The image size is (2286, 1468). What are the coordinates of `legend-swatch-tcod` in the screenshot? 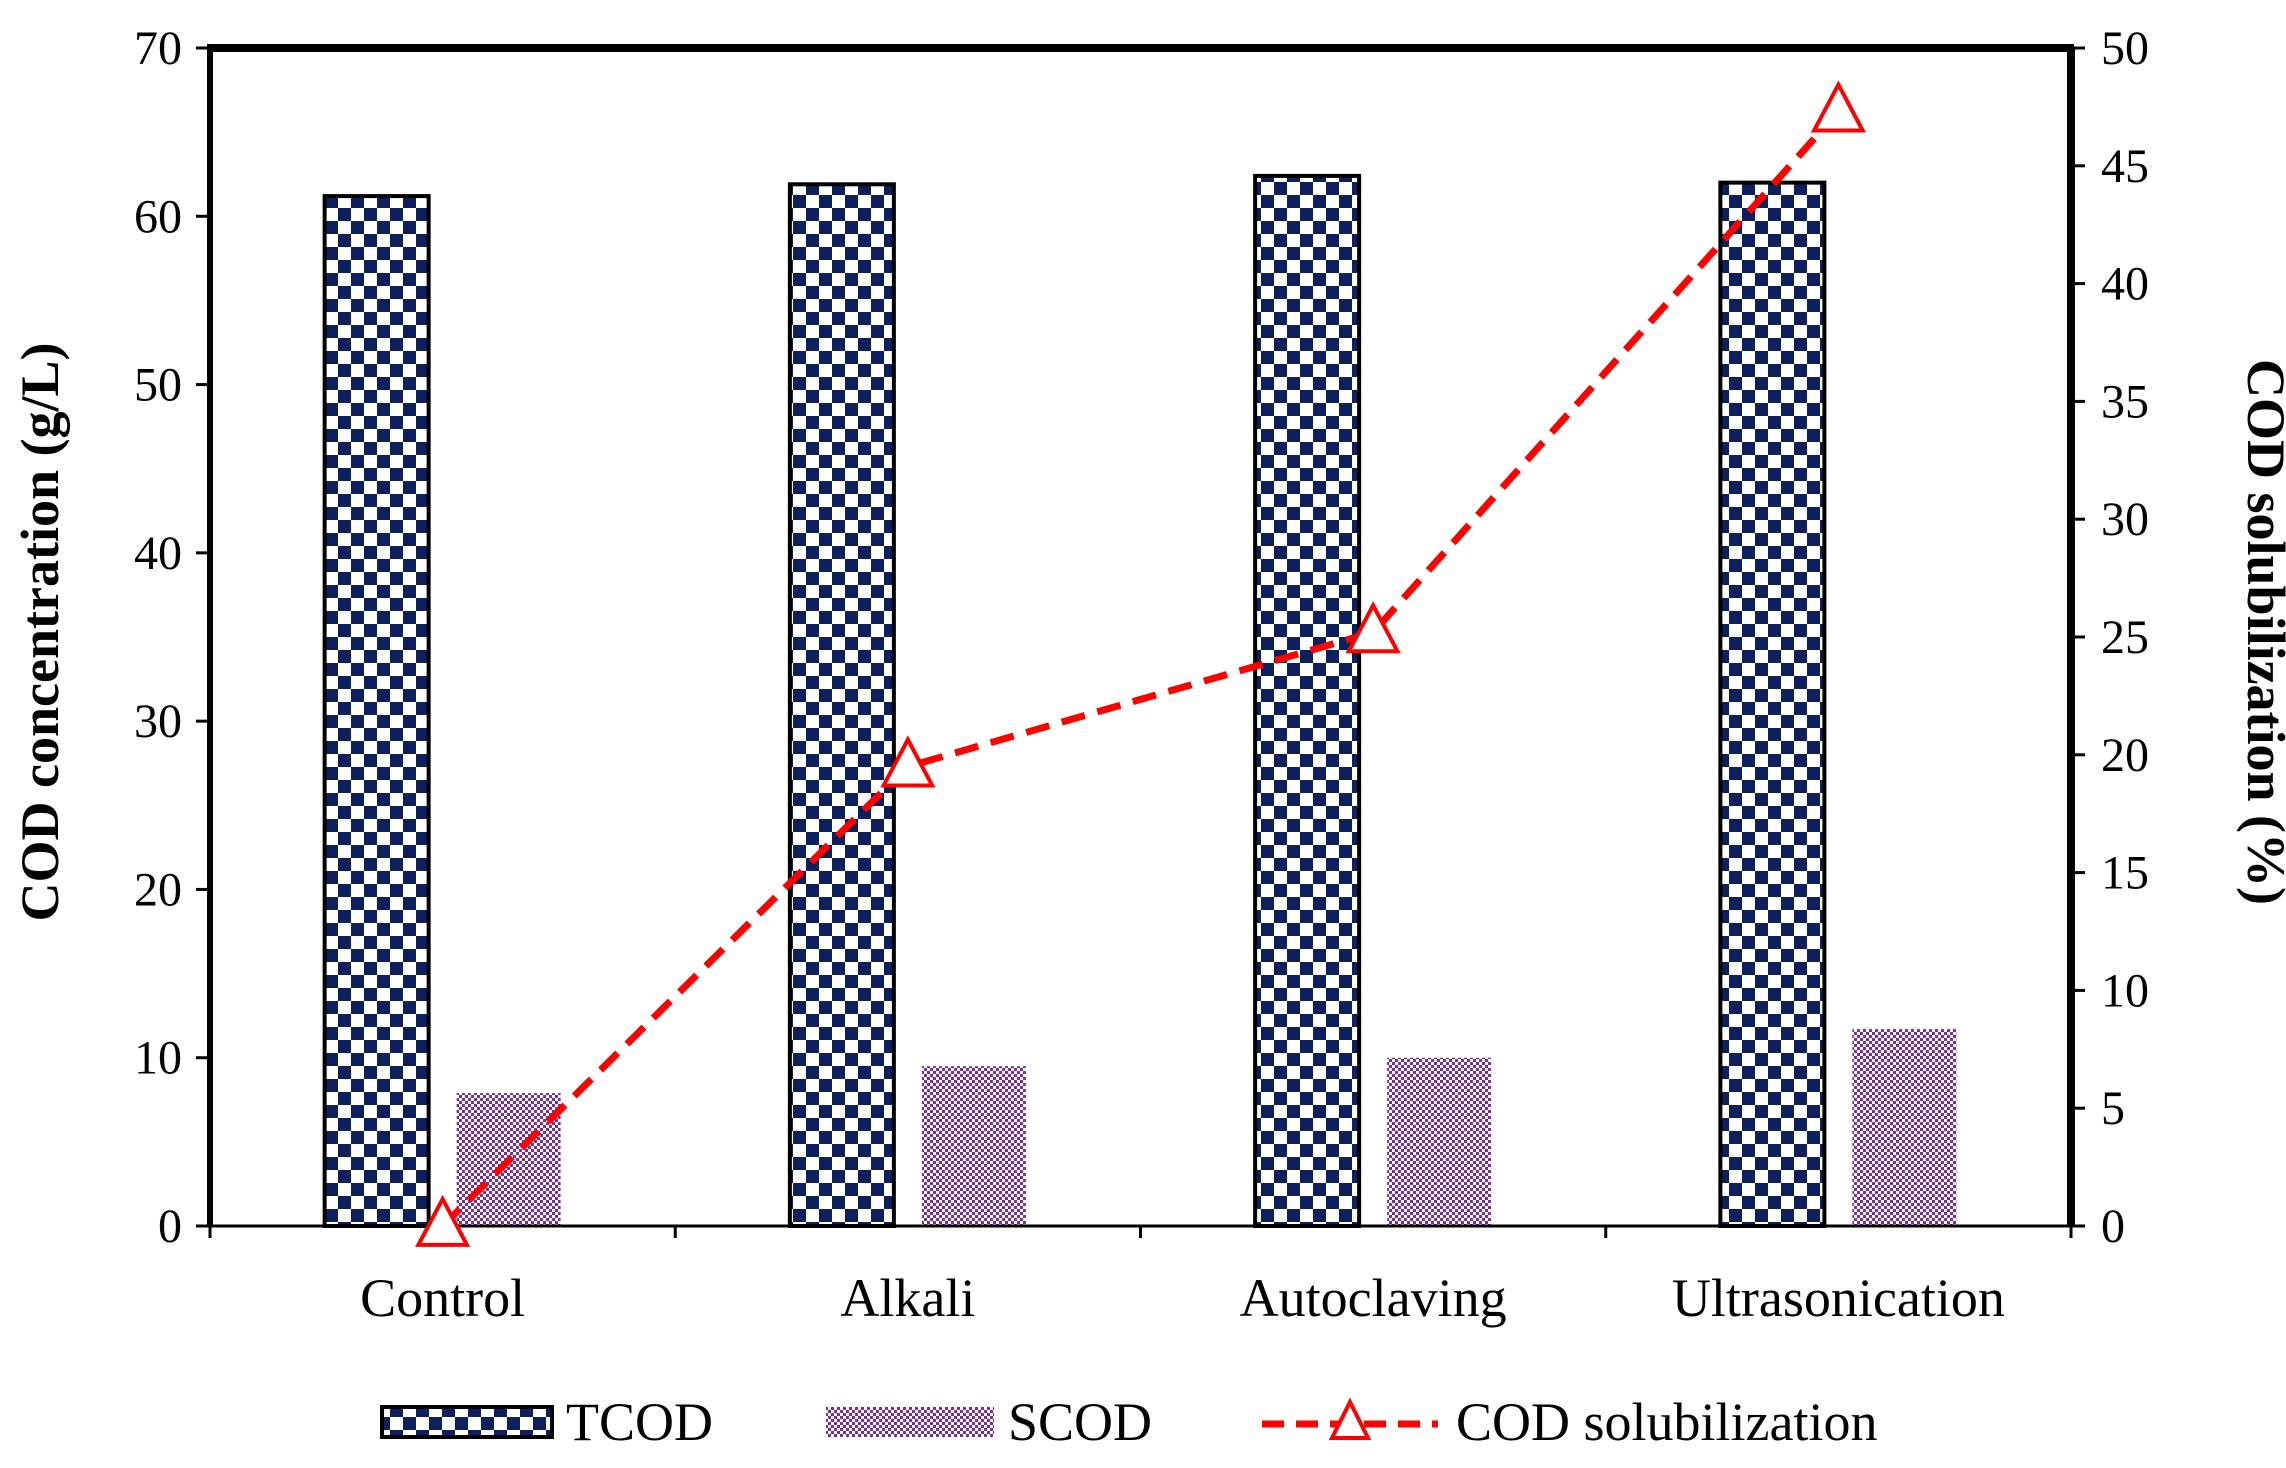 It's located at (467, 1422).